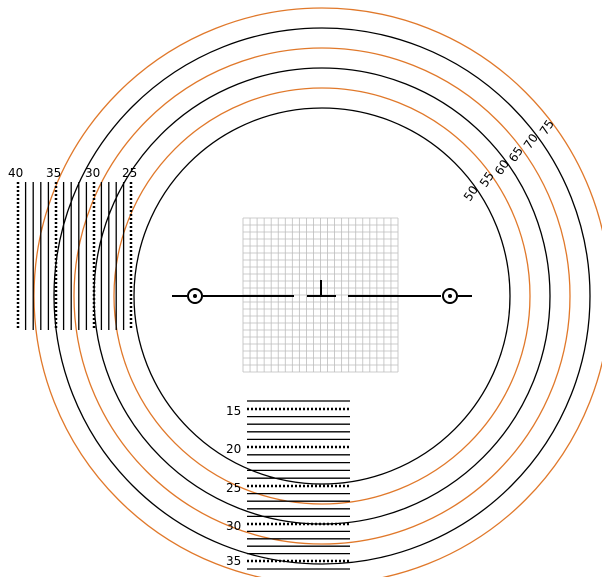 Image resolution: width=602 pixels, height=582 pixels. What do you see at coordinates (233, 526) in the screenshot?
I see `hscale-label-30: 30` at bounding box center [233, 526].